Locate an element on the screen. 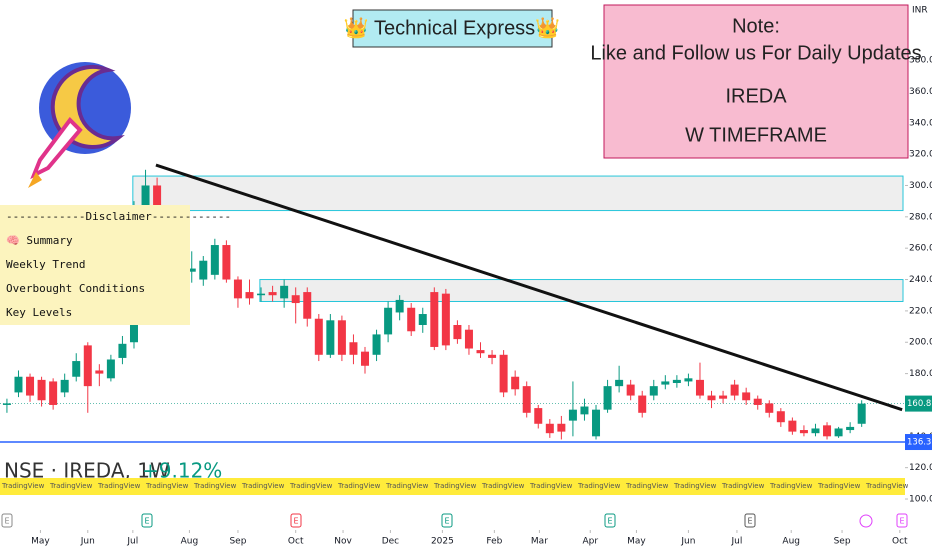 The image size is (932, 550). y-tick-label: 120.00 is located at coordinates (920, 468).